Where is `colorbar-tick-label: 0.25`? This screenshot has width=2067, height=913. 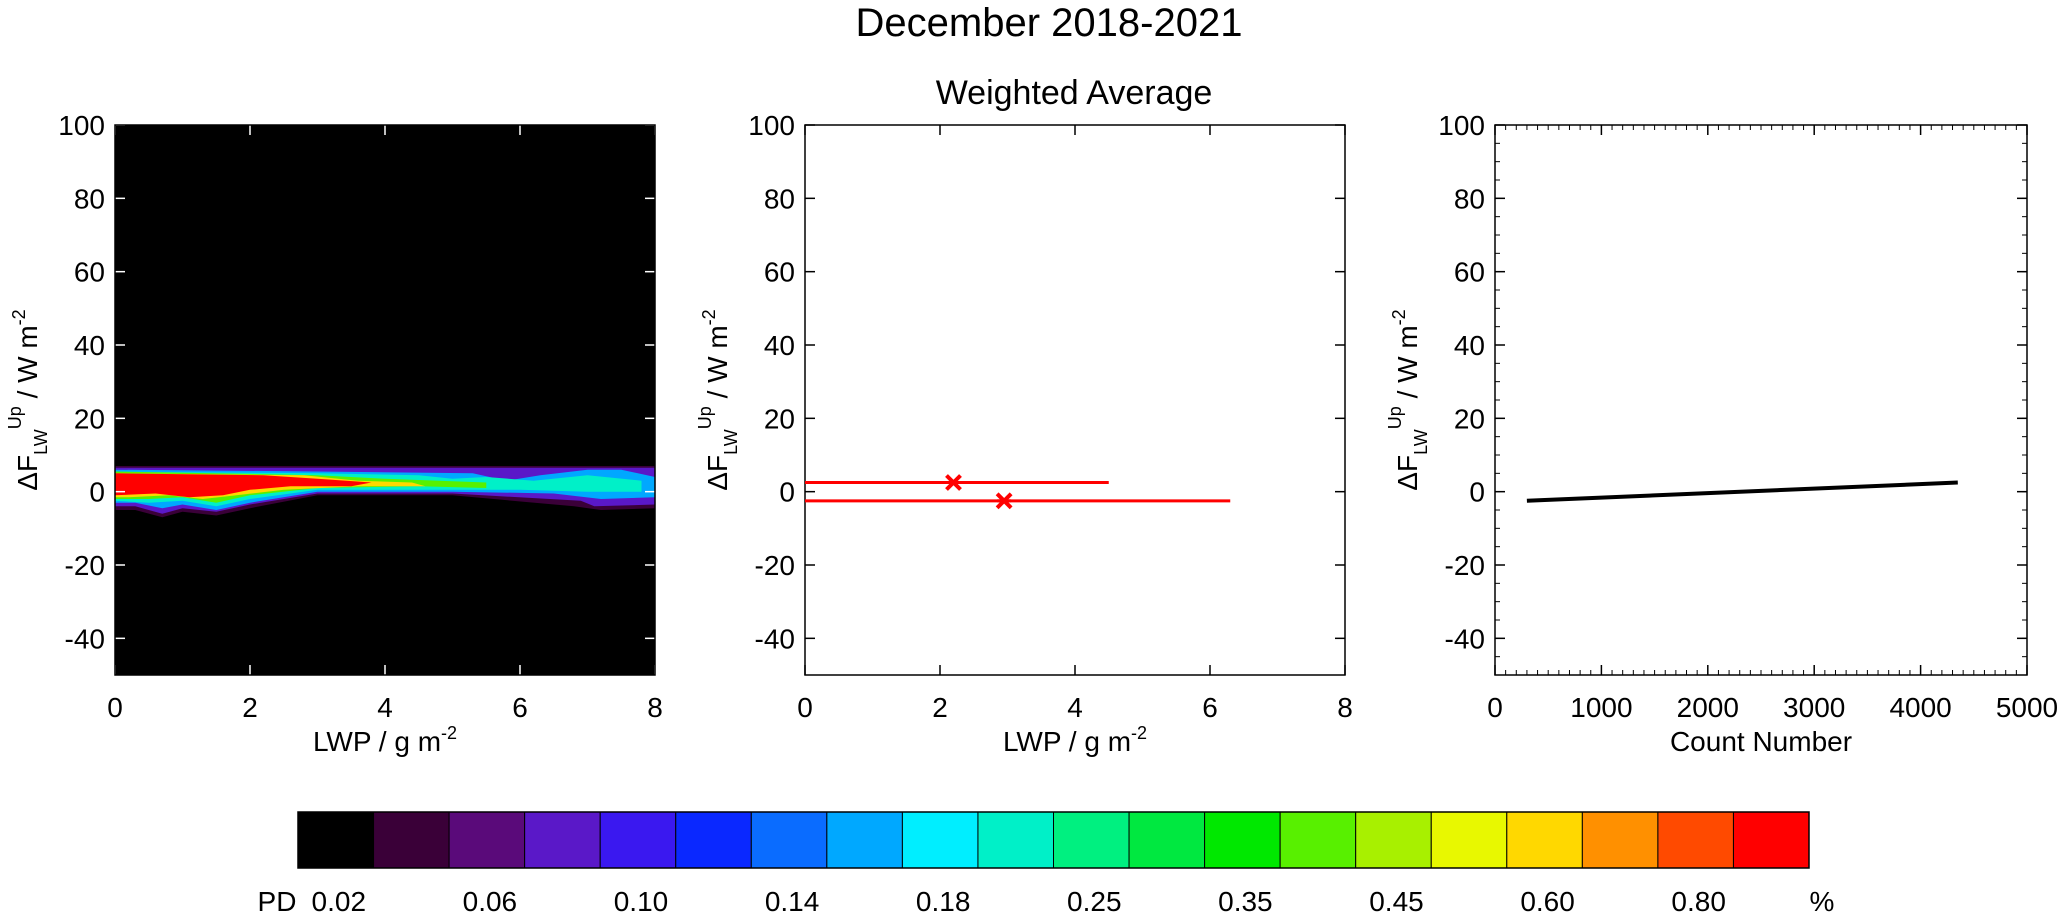 colorbar-tick-label: 0.25 is located at coordinates (1094, 899).